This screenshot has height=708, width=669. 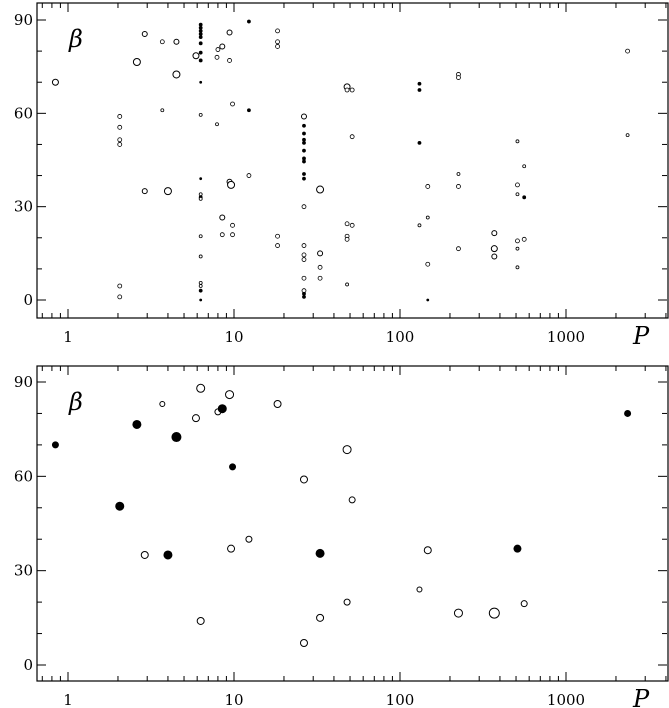 I want to click on y-tick-label: 30, so click(x=23, y=571).